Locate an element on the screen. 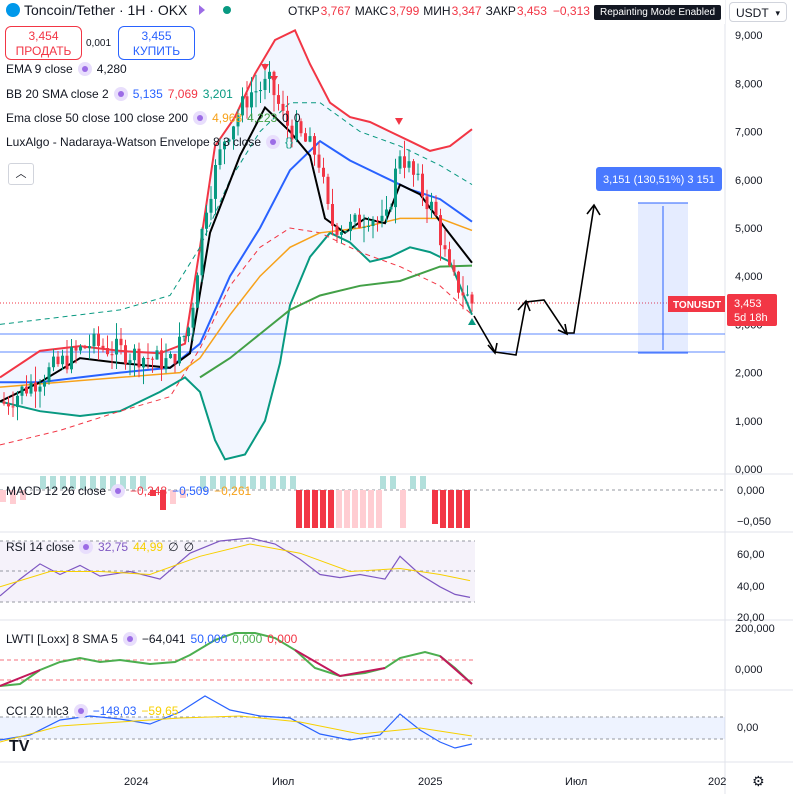 This screenshot has width=793, height=794. cci-band is located at coordinates (362, 728).